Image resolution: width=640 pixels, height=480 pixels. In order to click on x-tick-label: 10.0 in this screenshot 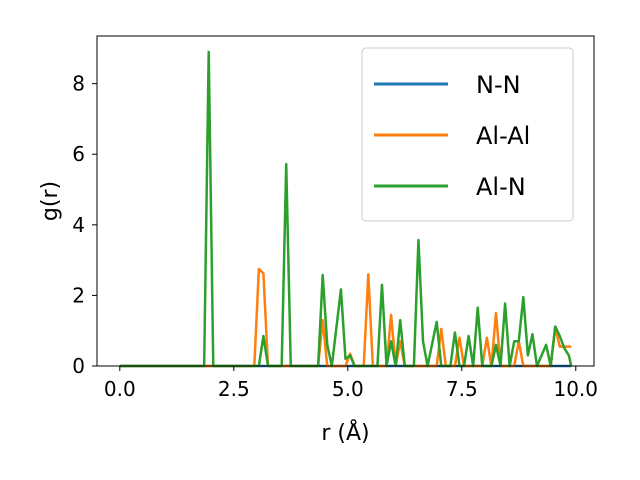, I will do `click(575, 389)`.